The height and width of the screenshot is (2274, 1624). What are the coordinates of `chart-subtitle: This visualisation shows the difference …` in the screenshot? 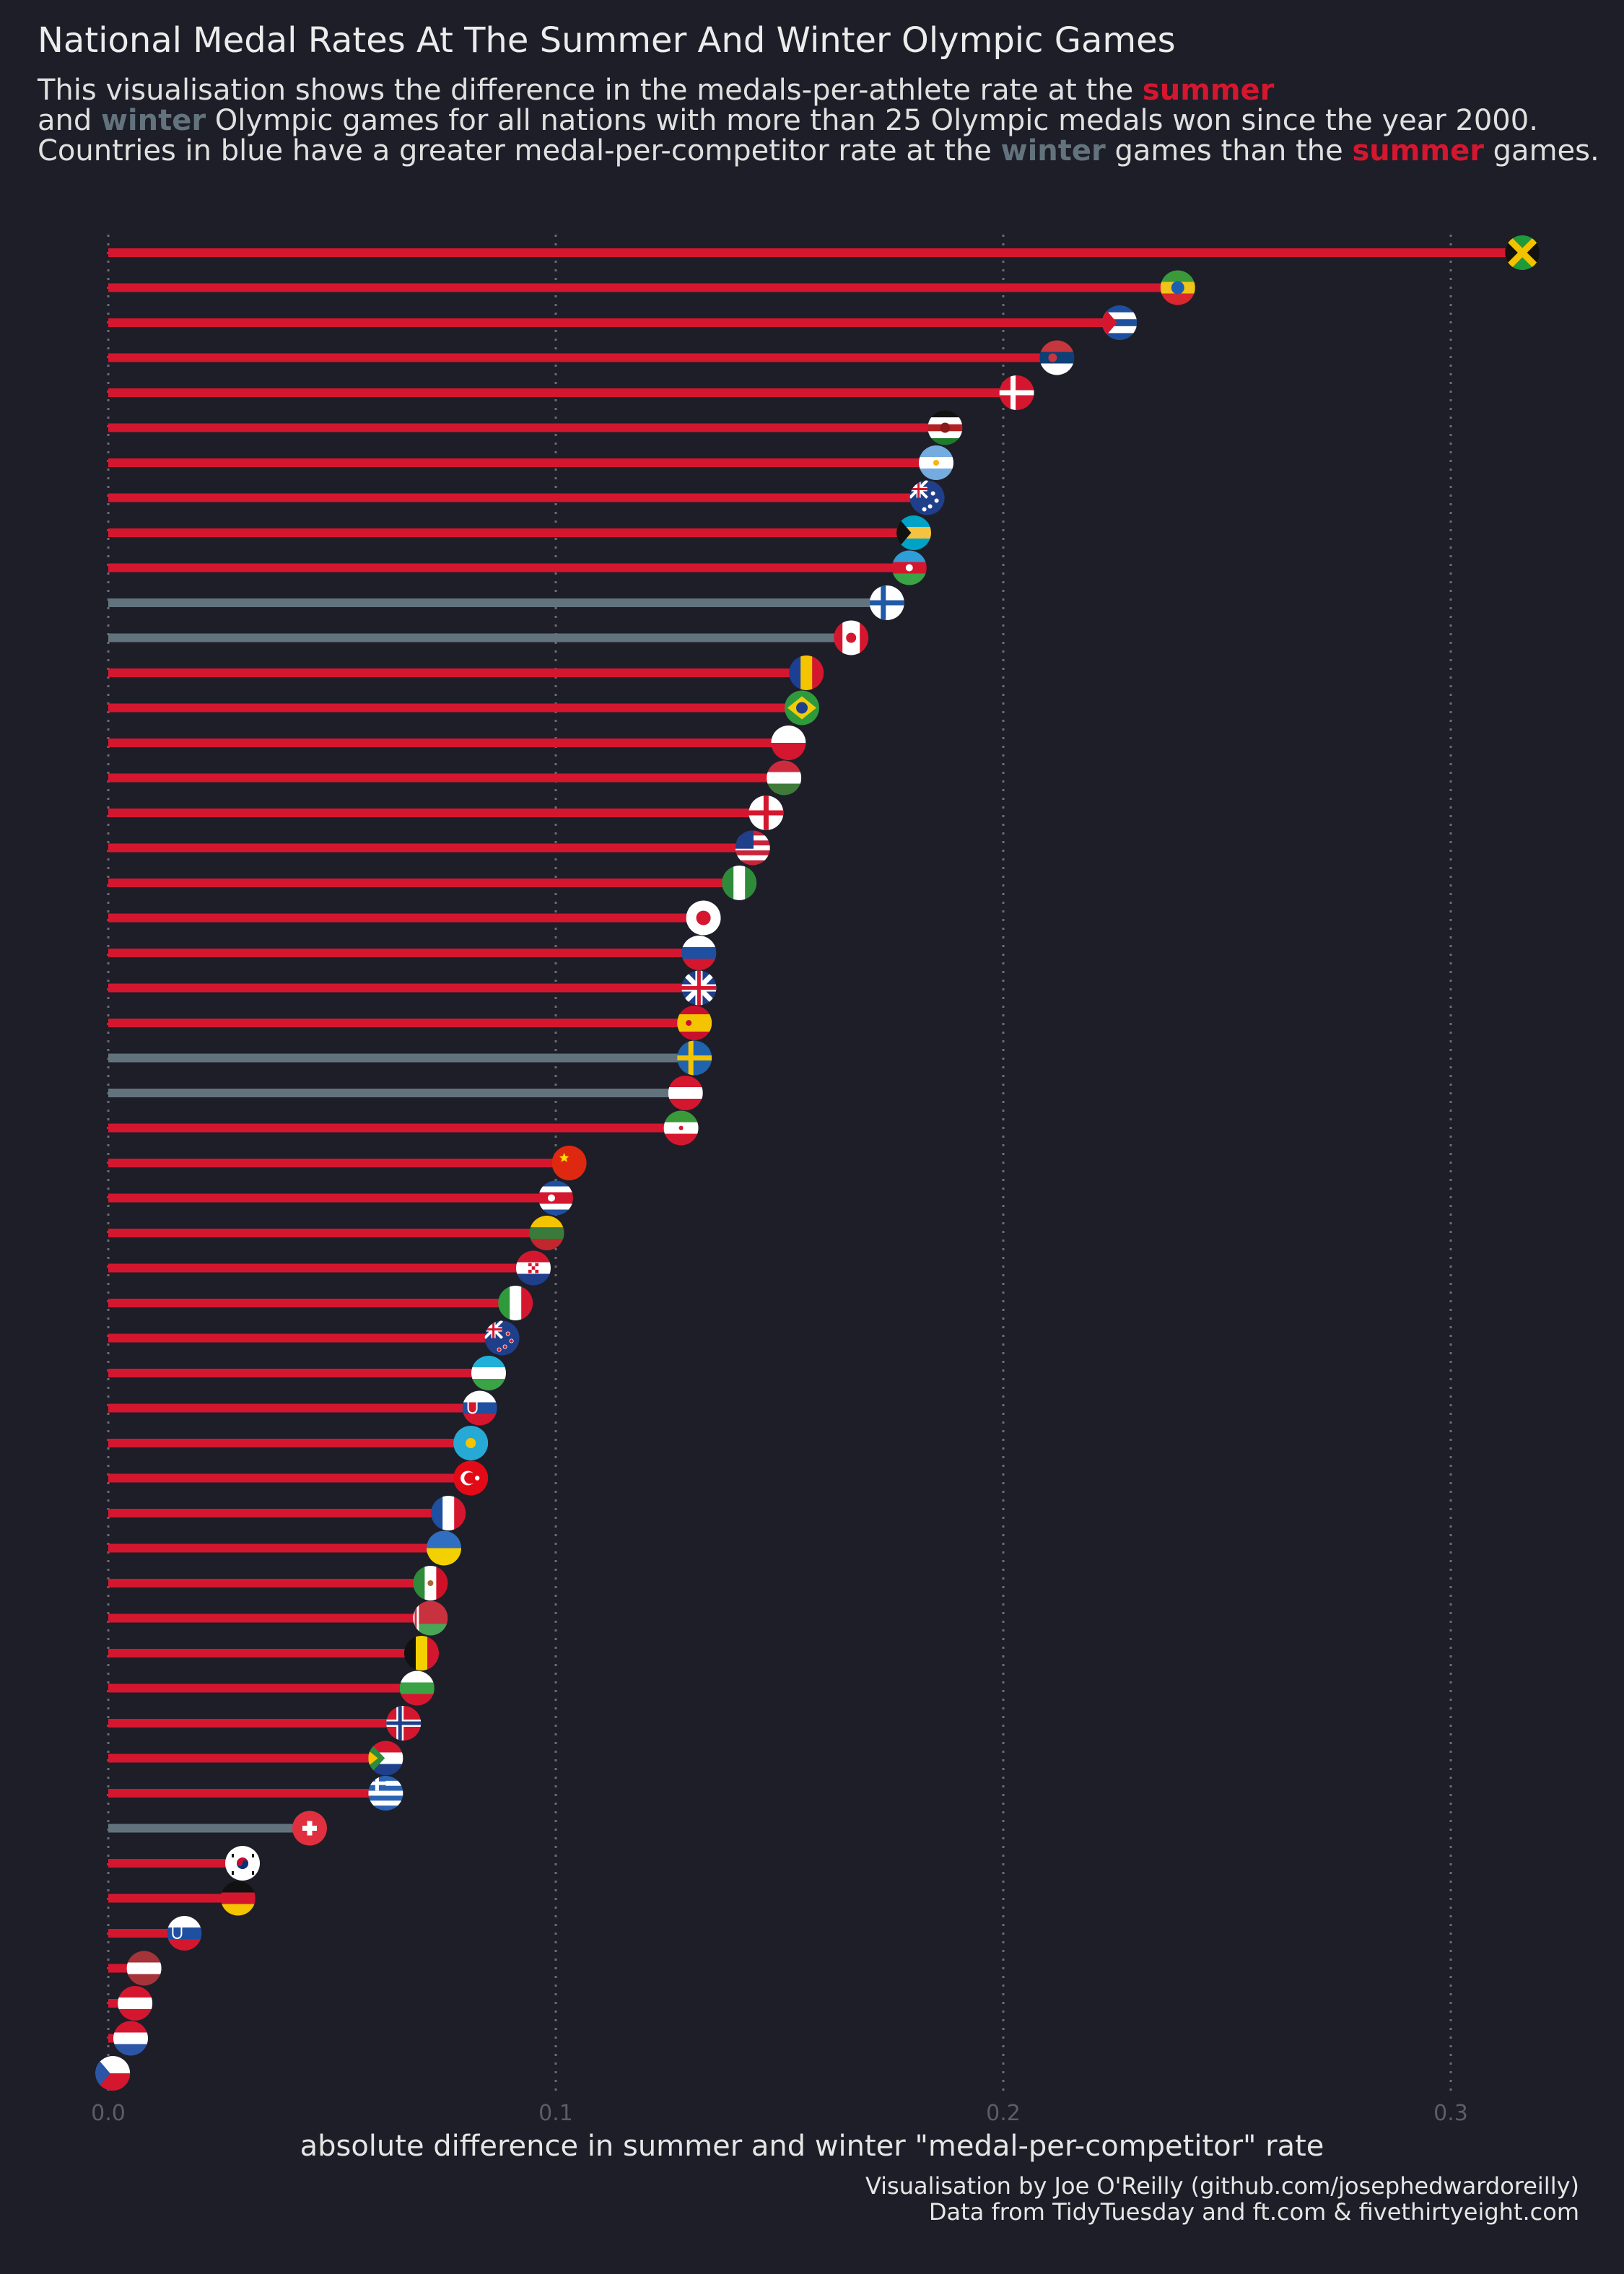 It's located at (818, 121).